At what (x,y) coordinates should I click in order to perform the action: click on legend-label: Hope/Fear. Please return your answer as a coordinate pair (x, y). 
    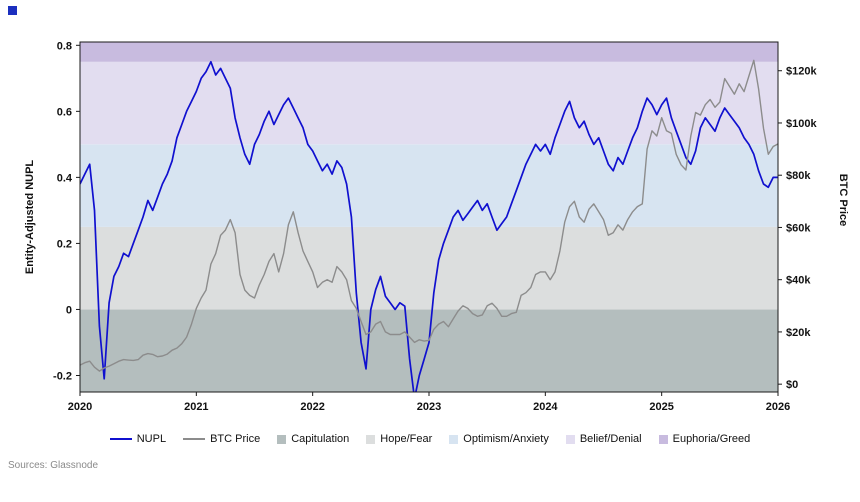
    Looking at the image, I should click on (406, 439).